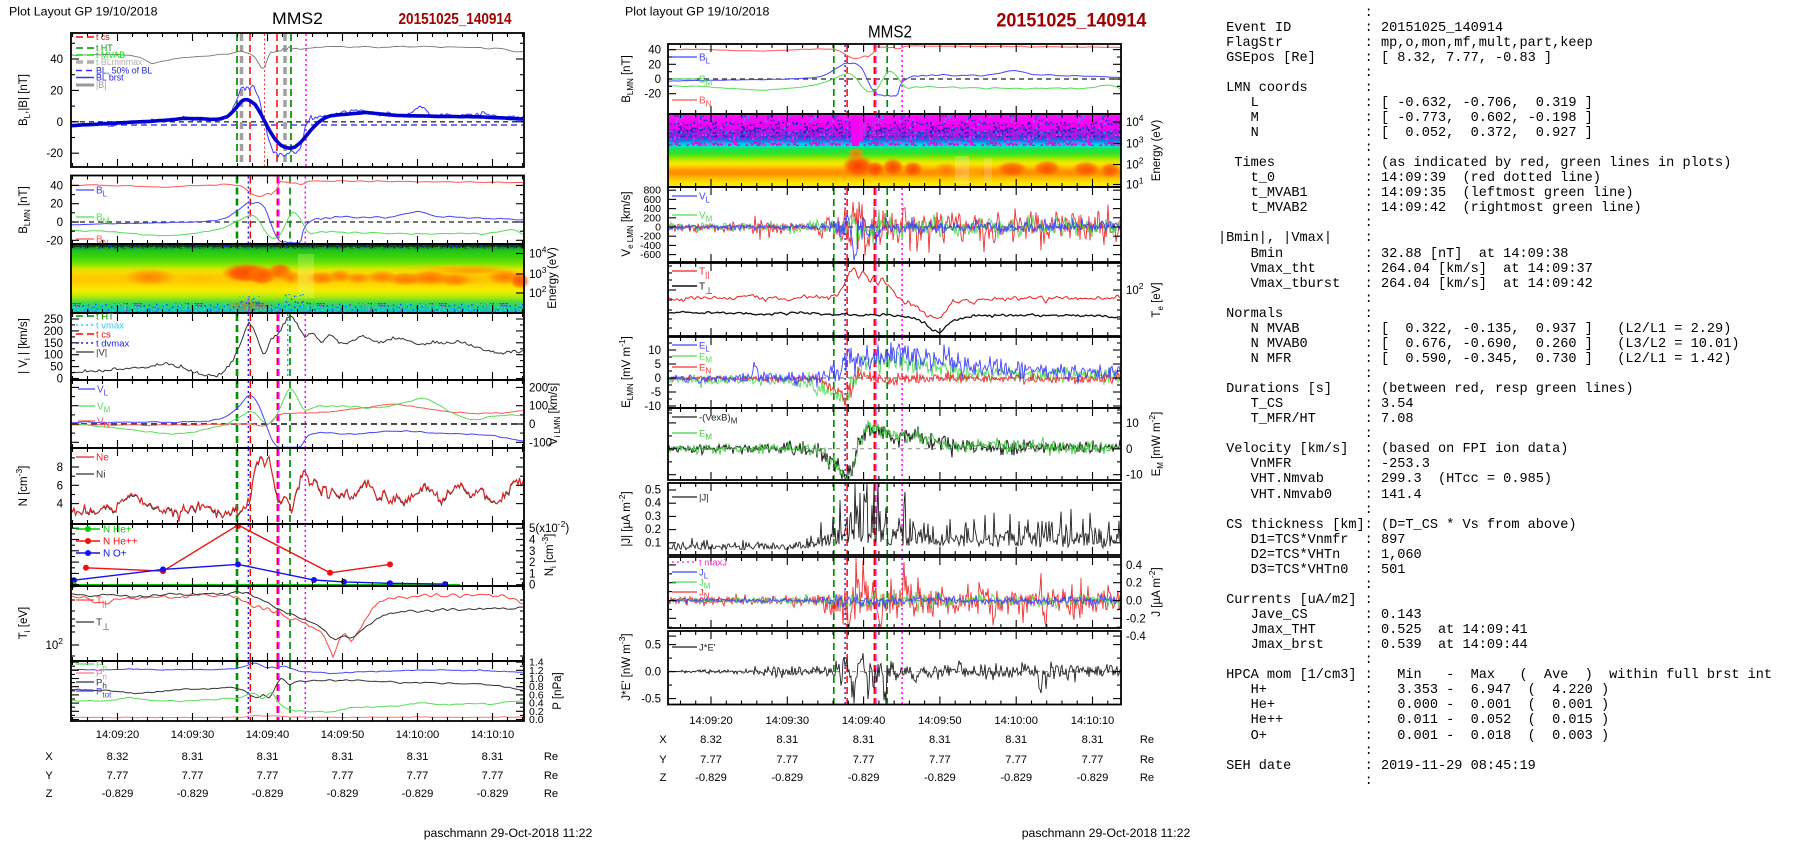  I want to click on svg-text: 200, so click(538, 388).